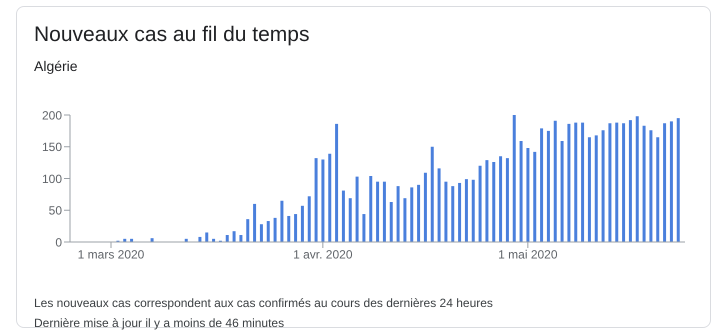 The width and height of the screenshot is (721, 332). Describe the element at coordinates (323, 255) in the screenshot. I see `x-tick-label: 1 avr. 2020` at that location.